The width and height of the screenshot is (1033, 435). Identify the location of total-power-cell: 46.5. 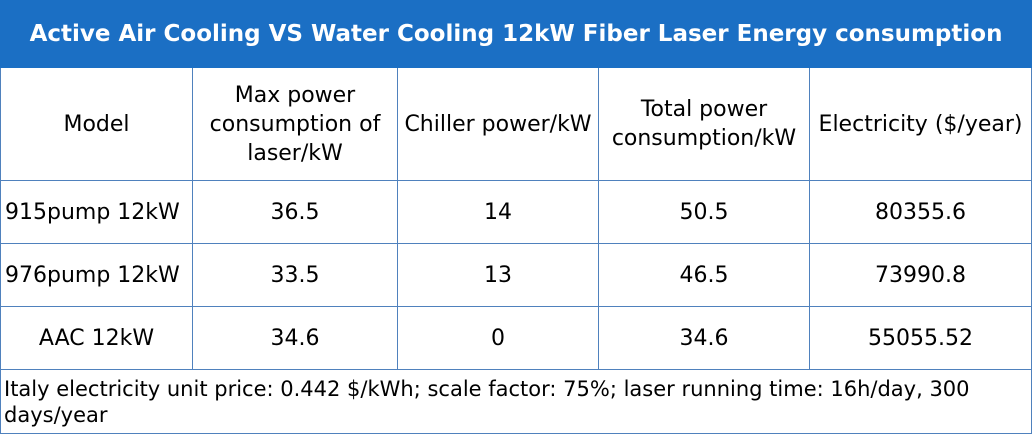
(704, 275).